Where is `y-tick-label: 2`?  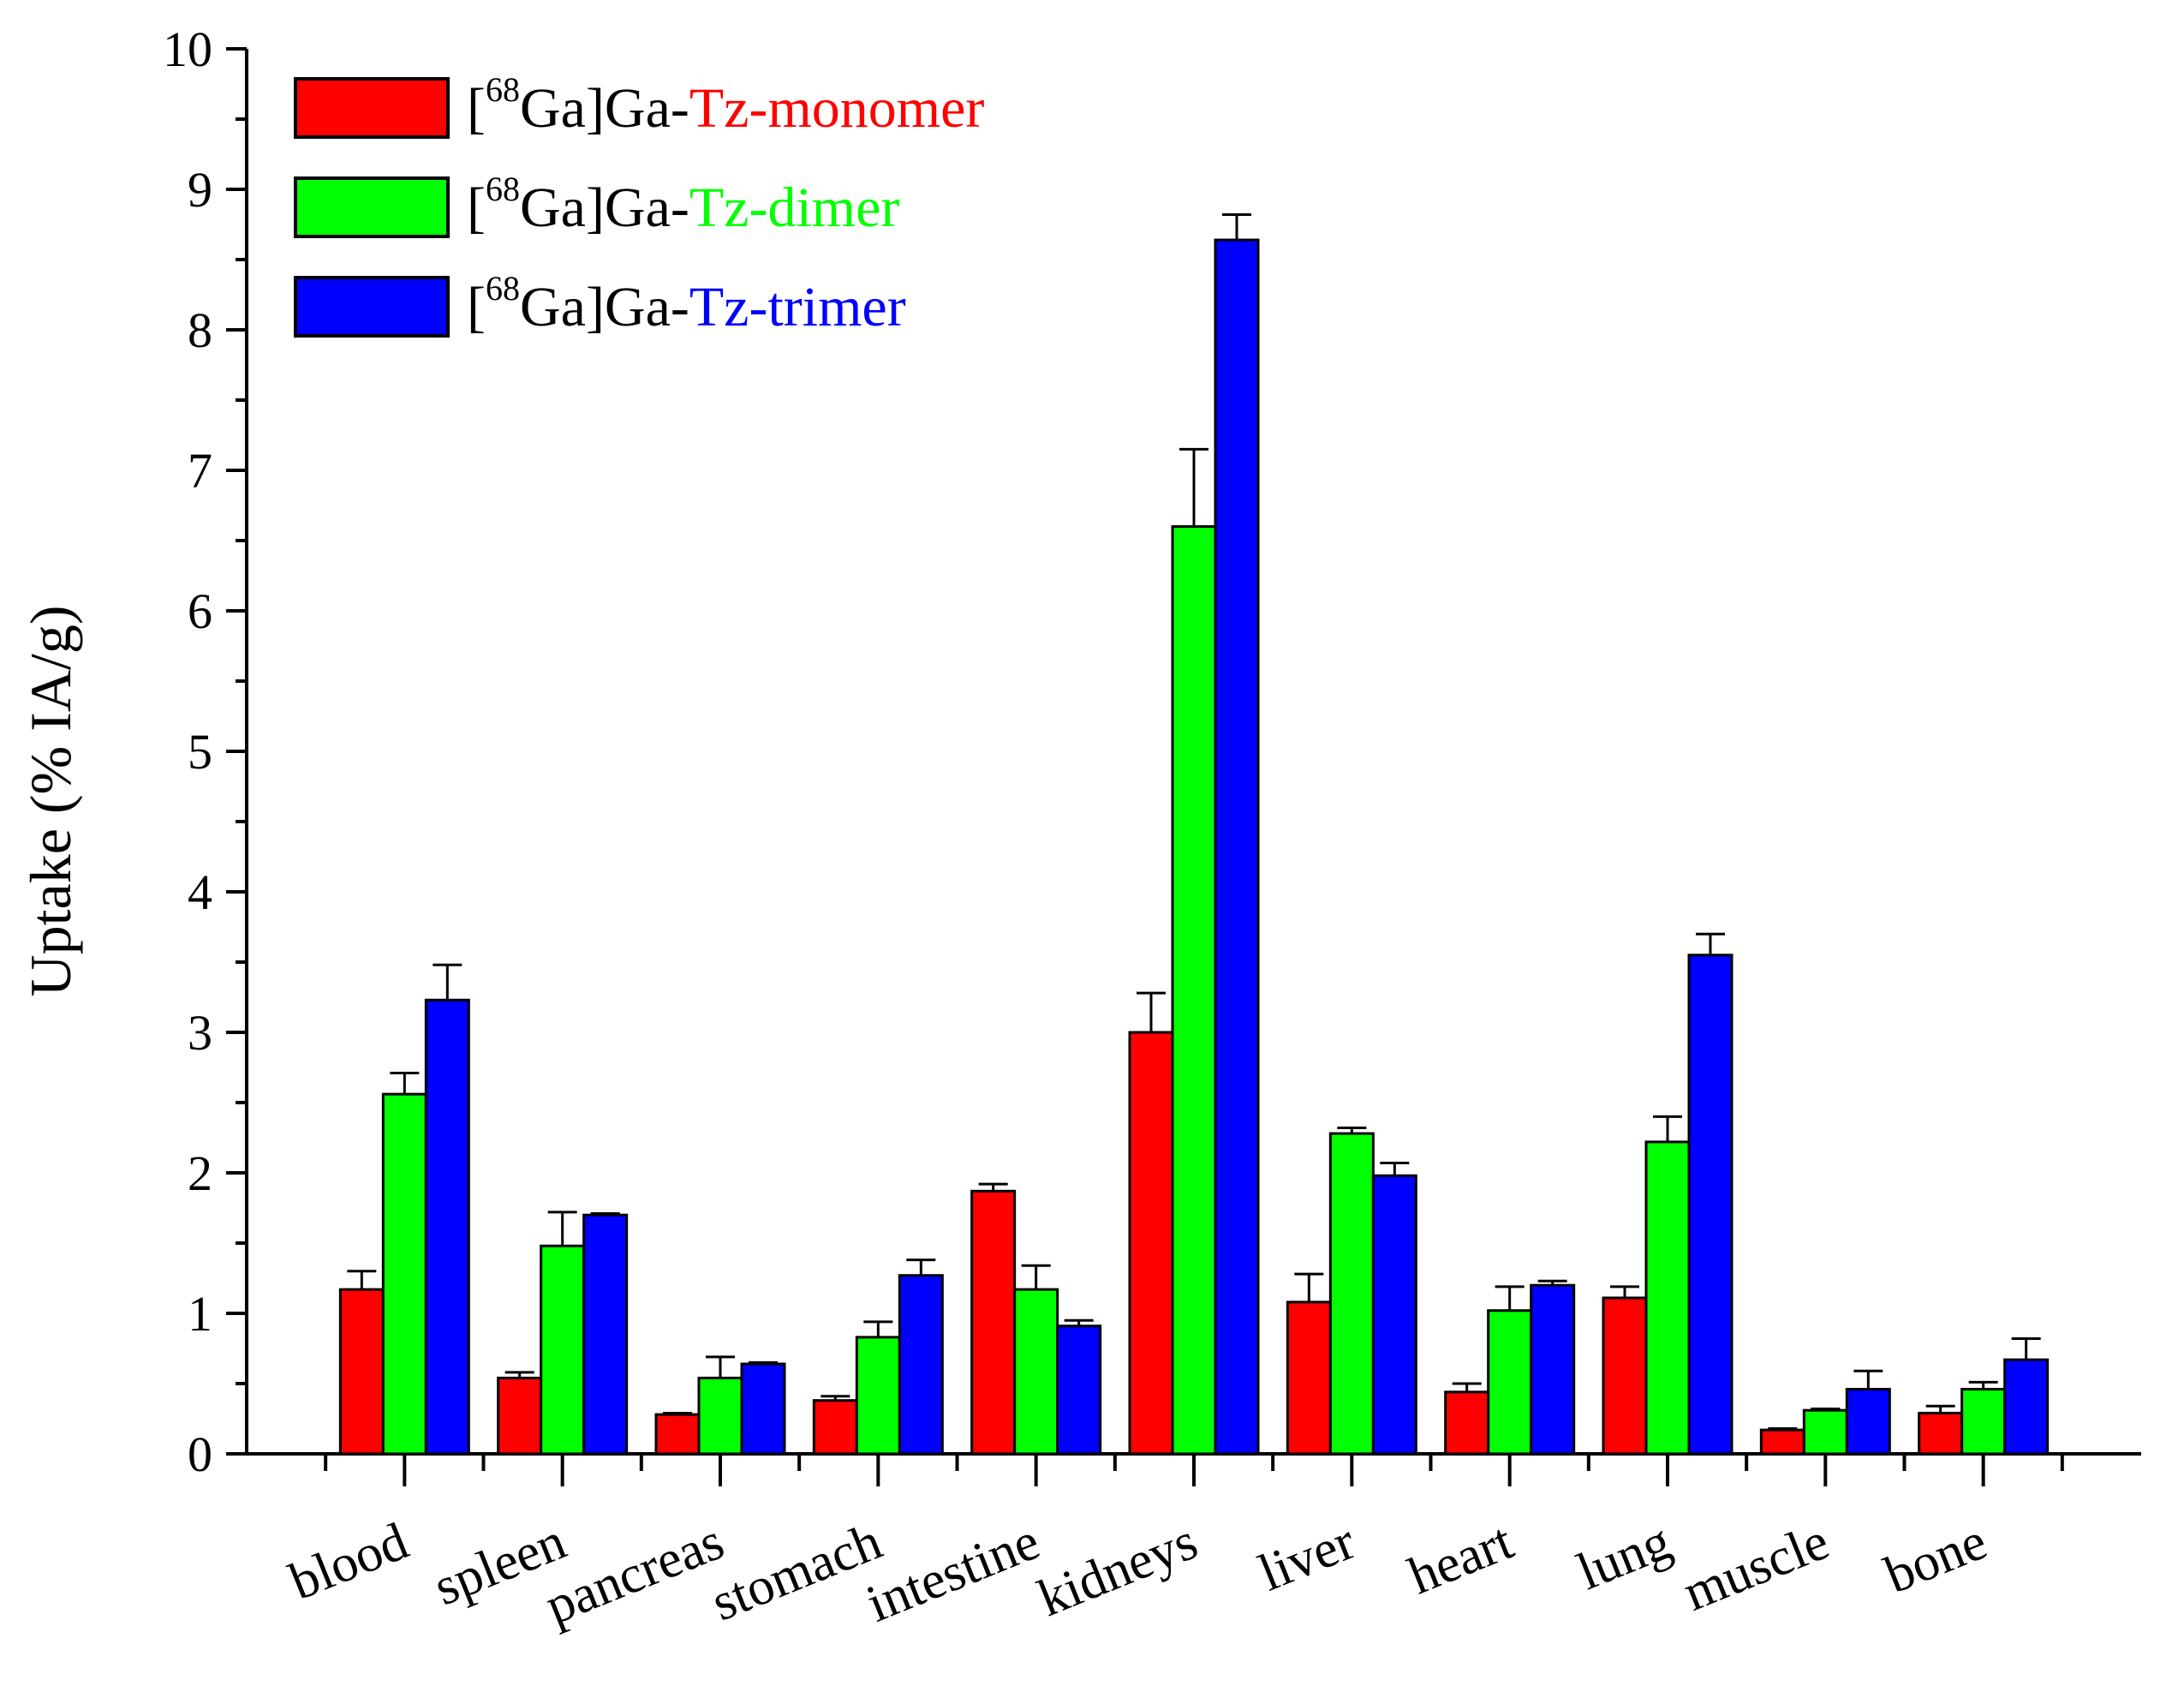
y-tick-label: 2 is located at coordinates (200, 1173).